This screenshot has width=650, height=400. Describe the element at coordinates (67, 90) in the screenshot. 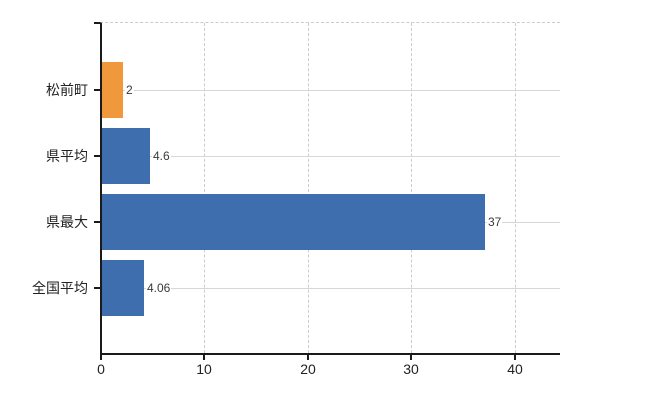

I see `category-label: 松前町` at that location.